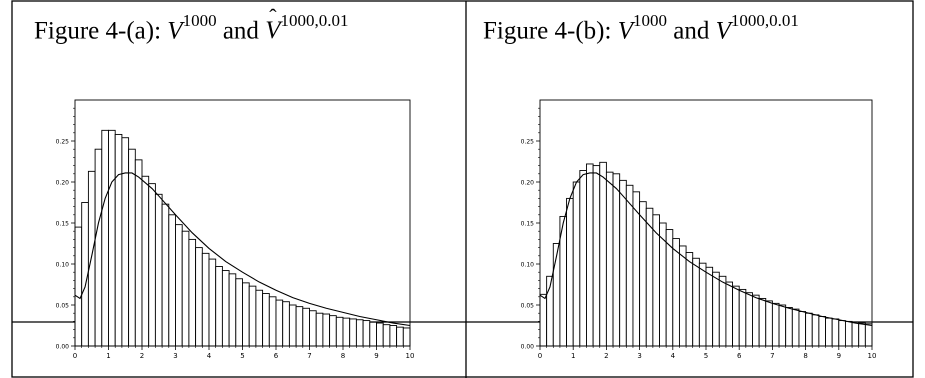  What do you see at coordinates (108, 356) in the screenshot?
I see `x-tick-label: 1` at bounding box center [108, 356].